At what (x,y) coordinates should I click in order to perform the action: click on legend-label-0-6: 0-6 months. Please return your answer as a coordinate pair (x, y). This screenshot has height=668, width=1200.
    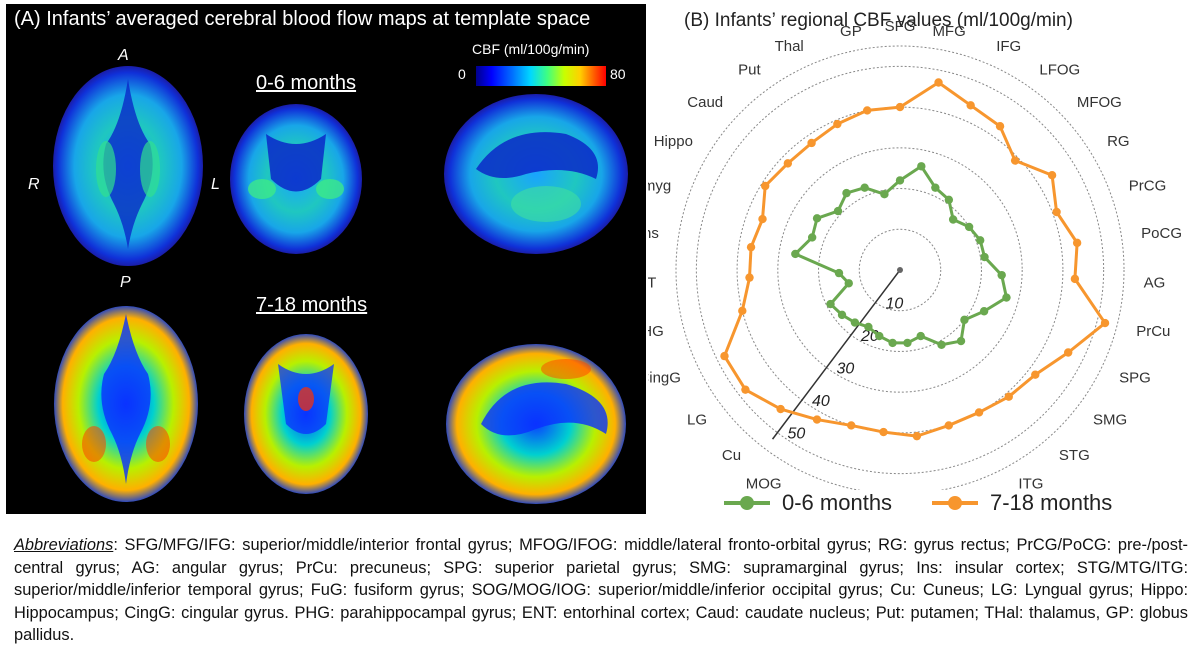
    Looking at the image, I should click on (837, 502).